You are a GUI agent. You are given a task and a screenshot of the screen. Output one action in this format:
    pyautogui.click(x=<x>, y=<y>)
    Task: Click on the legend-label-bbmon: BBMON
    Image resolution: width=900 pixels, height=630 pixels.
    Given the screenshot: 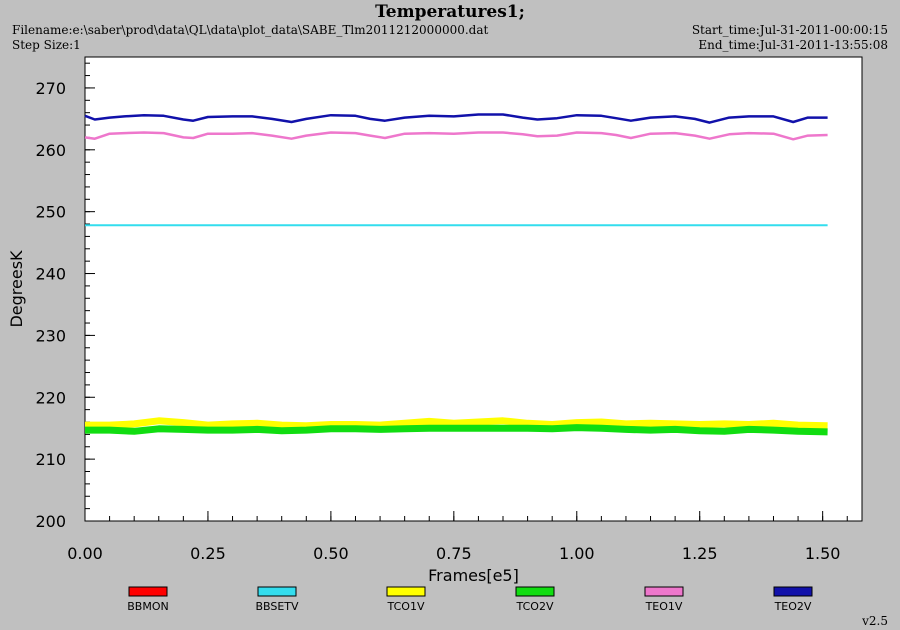 What is the action you would take?
    pyautogui.click(x=147, y=606)
    